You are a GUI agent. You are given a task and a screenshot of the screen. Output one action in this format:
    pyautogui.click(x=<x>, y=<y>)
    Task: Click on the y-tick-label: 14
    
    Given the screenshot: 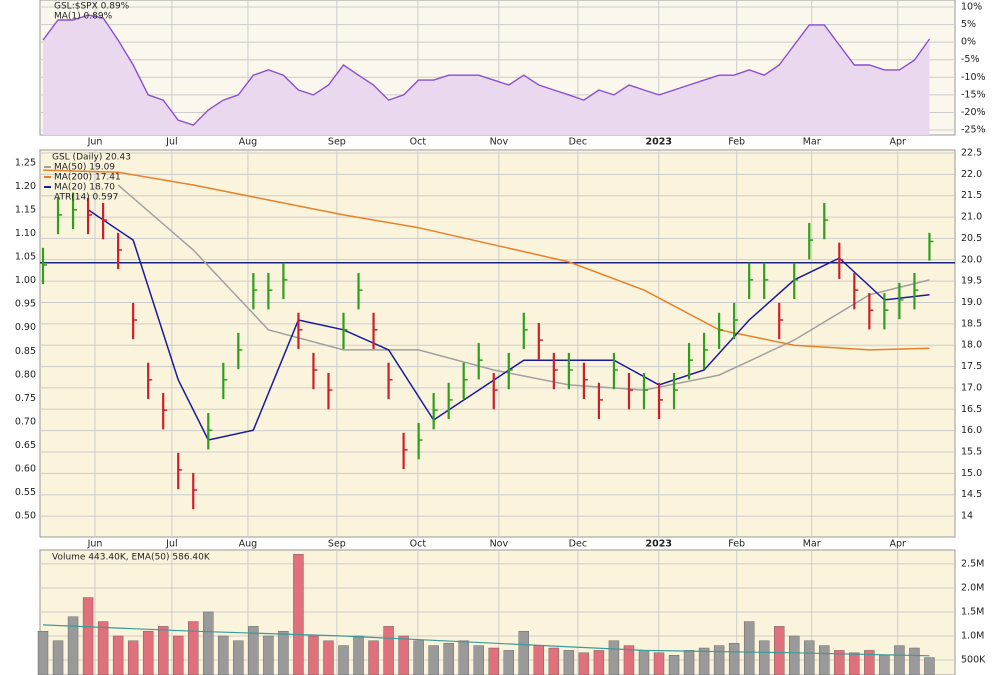 What is the action you would take?
    pyautogui.click(x=967, y=516)
    